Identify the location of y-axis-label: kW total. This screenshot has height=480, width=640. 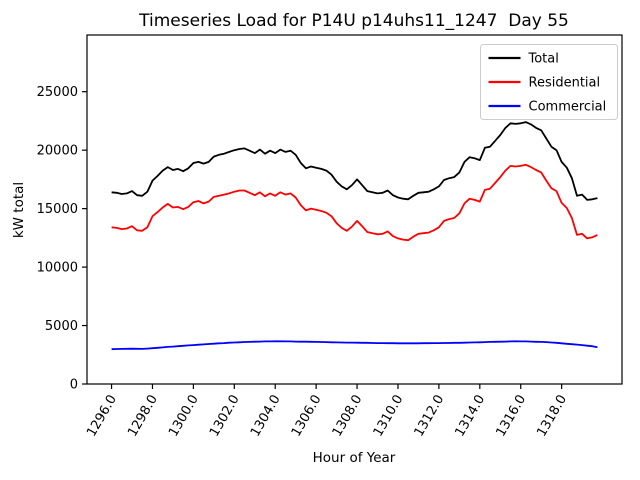
(19, 210).